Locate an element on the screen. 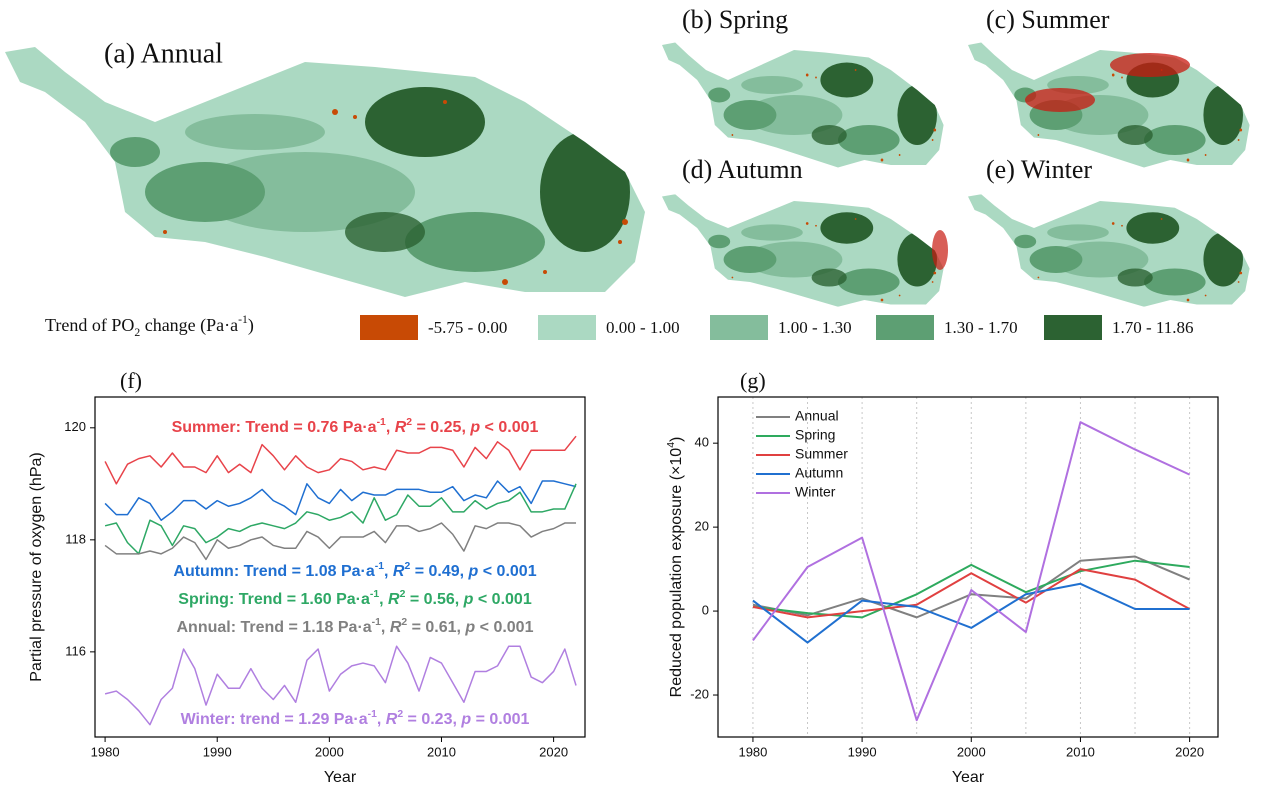 The height and width of the screenshot is (790, 1262). text-part: change (Pa·a is located at coordinates (189, 325).